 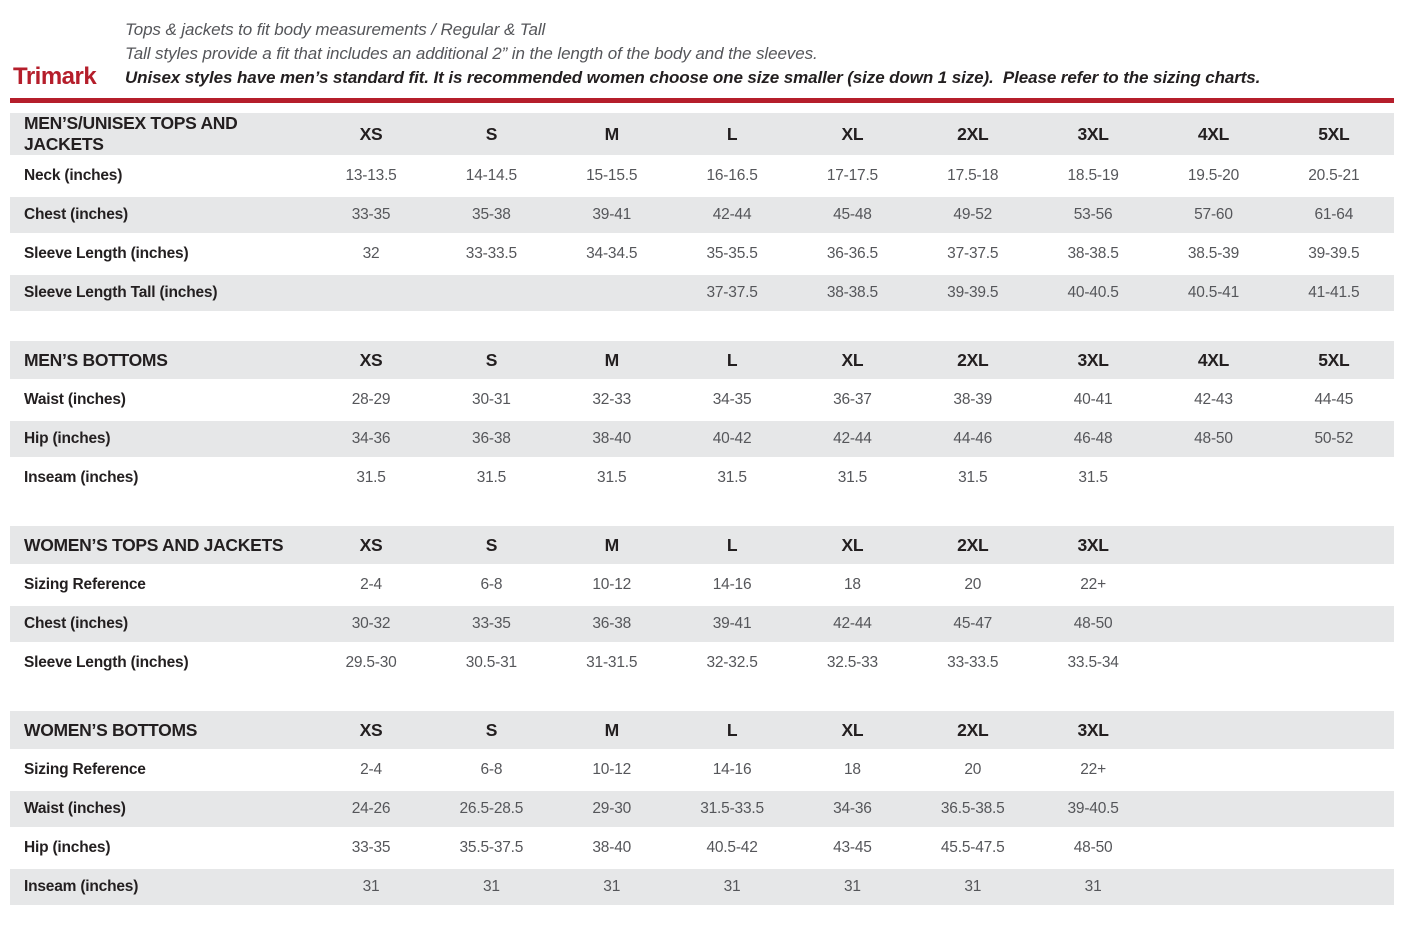 I want to click on size-value-cell: 13-13.5, so click(x=371, y=175).